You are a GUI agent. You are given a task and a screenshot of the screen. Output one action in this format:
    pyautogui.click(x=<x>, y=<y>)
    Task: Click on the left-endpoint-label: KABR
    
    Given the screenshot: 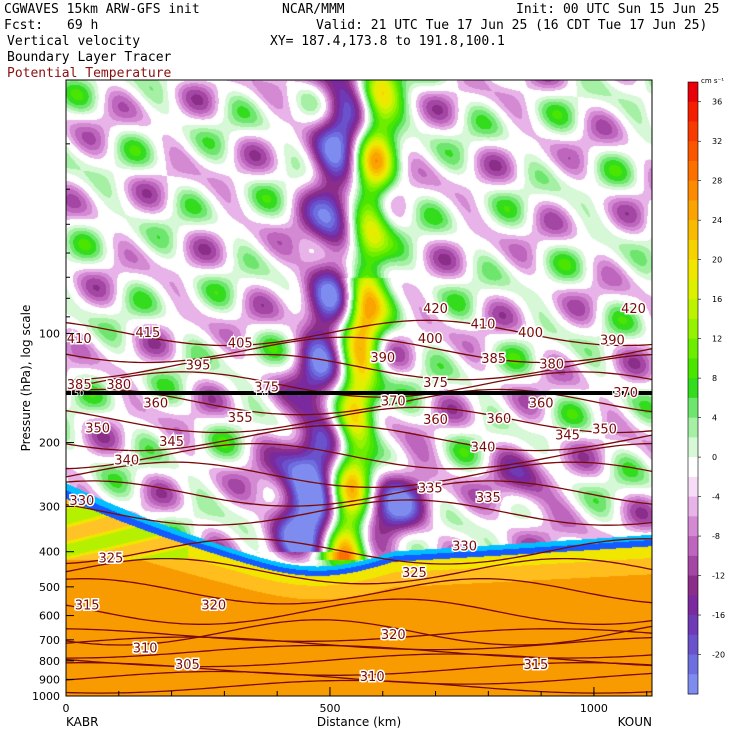 What is the action you would take?
    pyautogui.click(x=82, y=722)
    